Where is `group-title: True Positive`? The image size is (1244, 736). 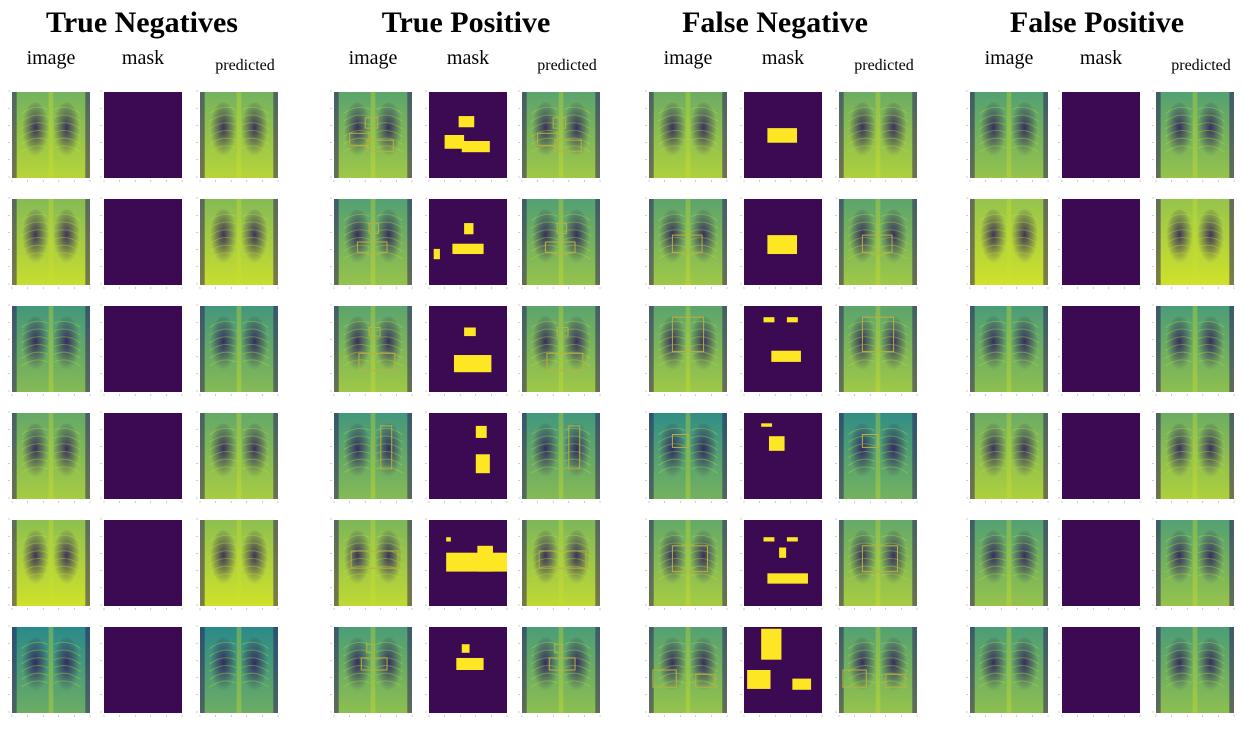 group-title: True Positive is located at coordinates (466, 22).